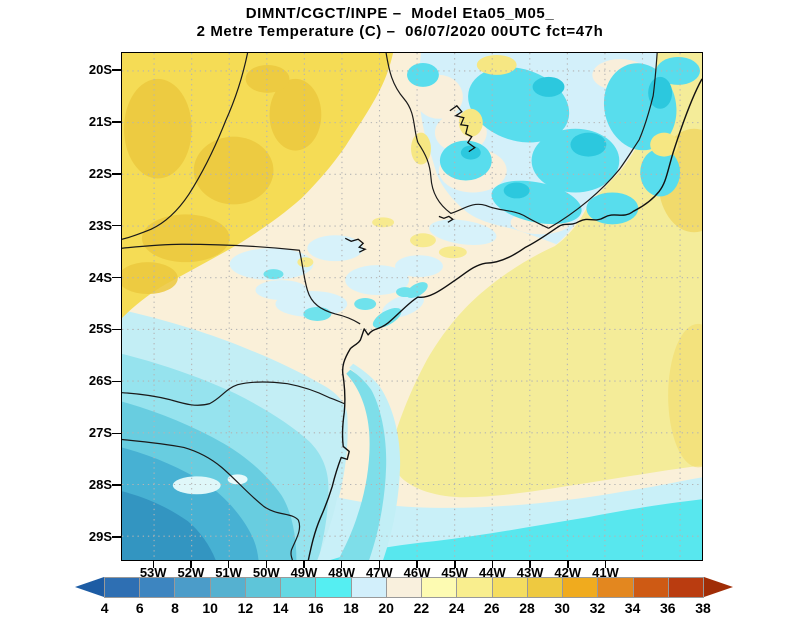 This screenshot has width=800, height=618. What do you see at coordinates (100, 433) in the screenshot?
I see `lat-label: 27S` at bounding box center [100, 433].